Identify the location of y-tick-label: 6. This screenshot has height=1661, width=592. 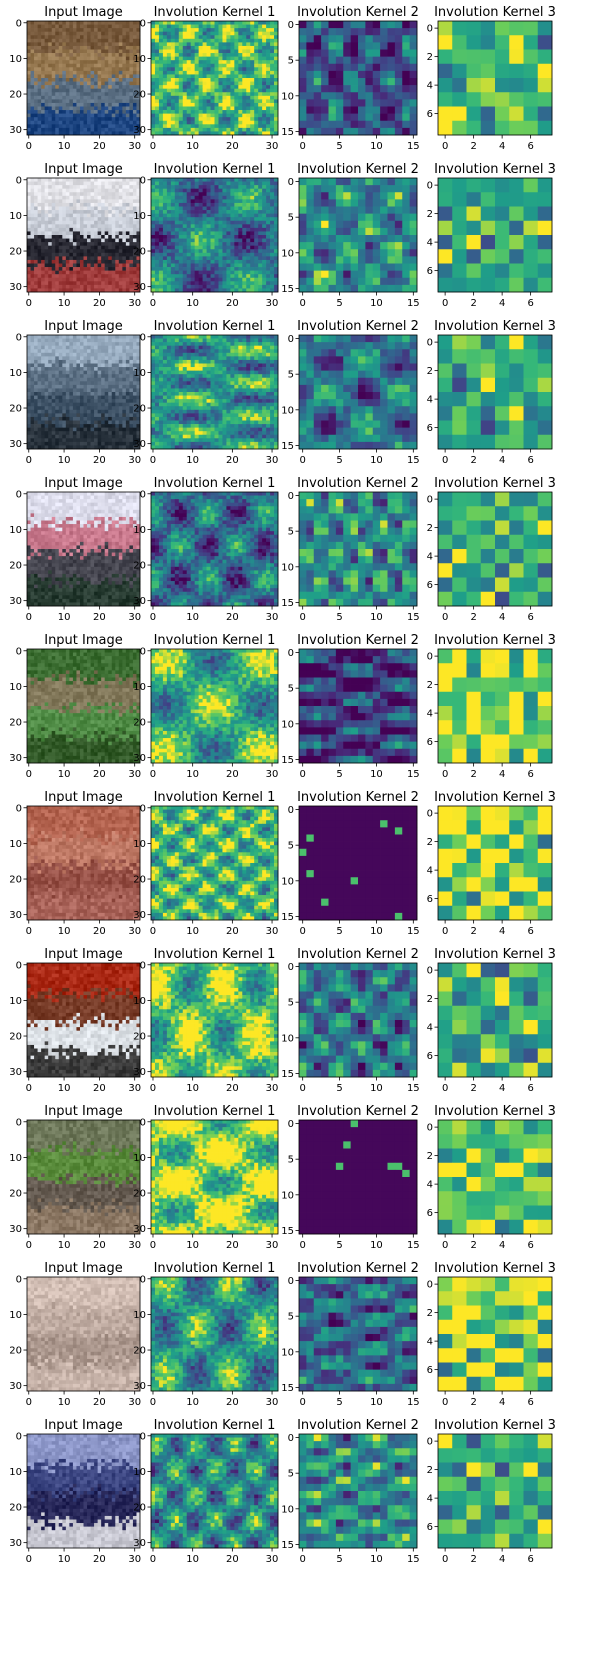
(430, 271).